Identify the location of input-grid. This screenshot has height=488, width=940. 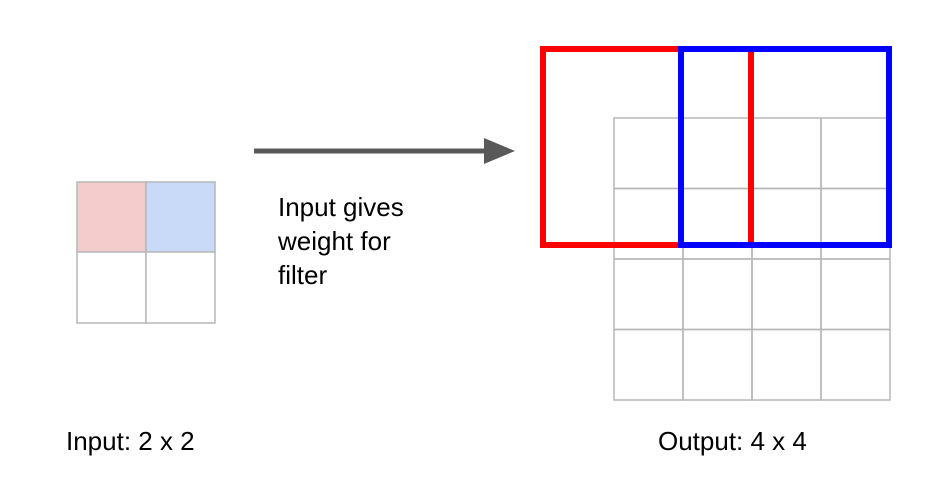
(146, 252).